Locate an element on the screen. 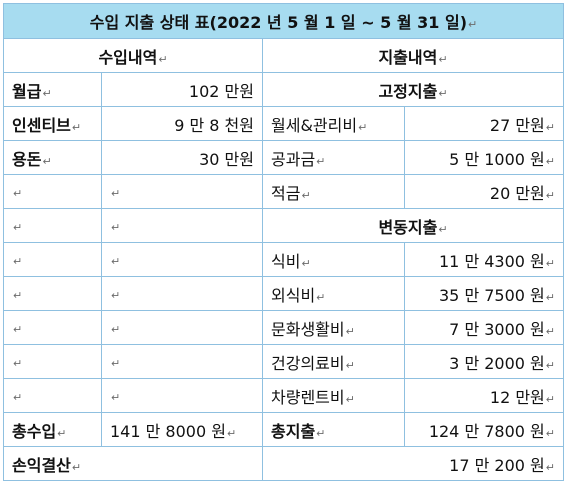  income-header: 수입내역 is located at coordinates (128, 57).